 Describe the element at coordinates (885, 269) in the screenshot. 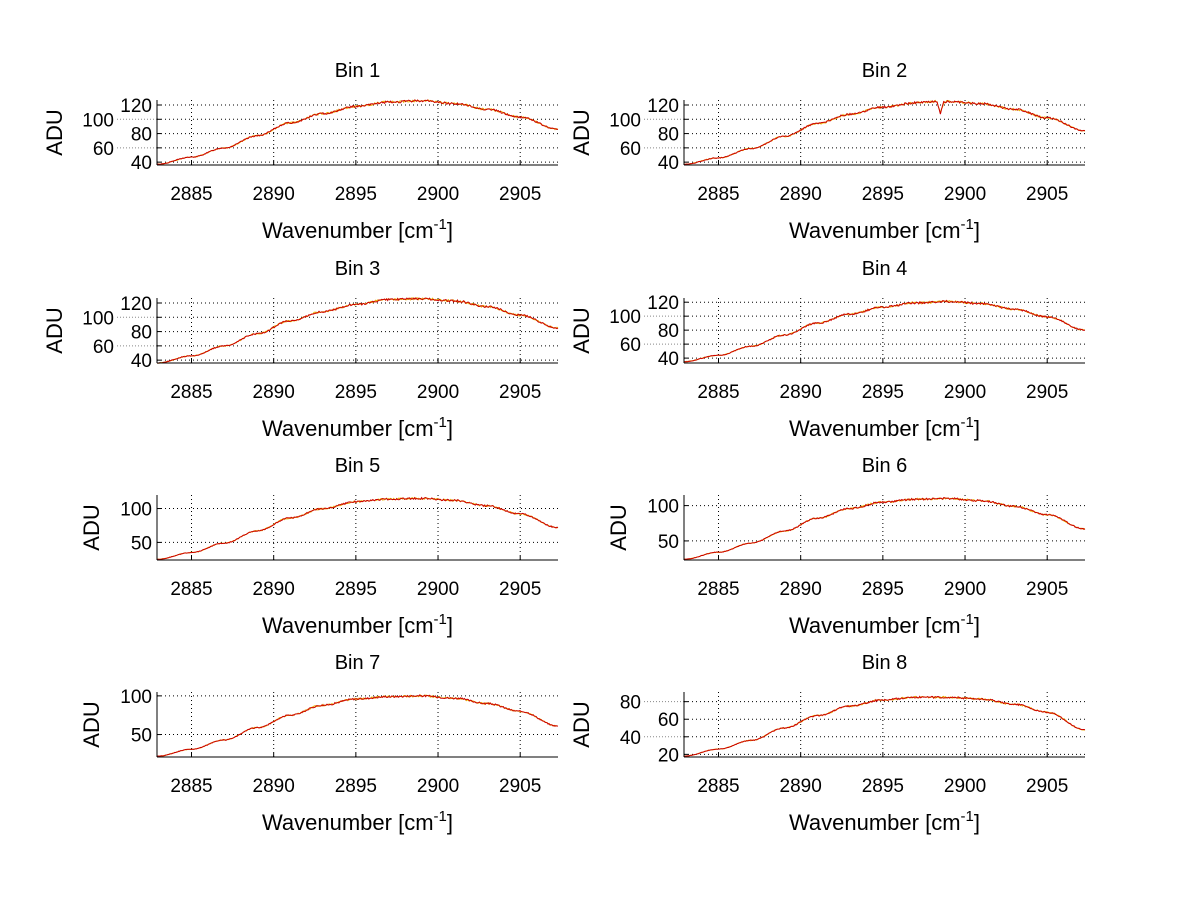

I see `subplot-title: Bin 4` at that location.